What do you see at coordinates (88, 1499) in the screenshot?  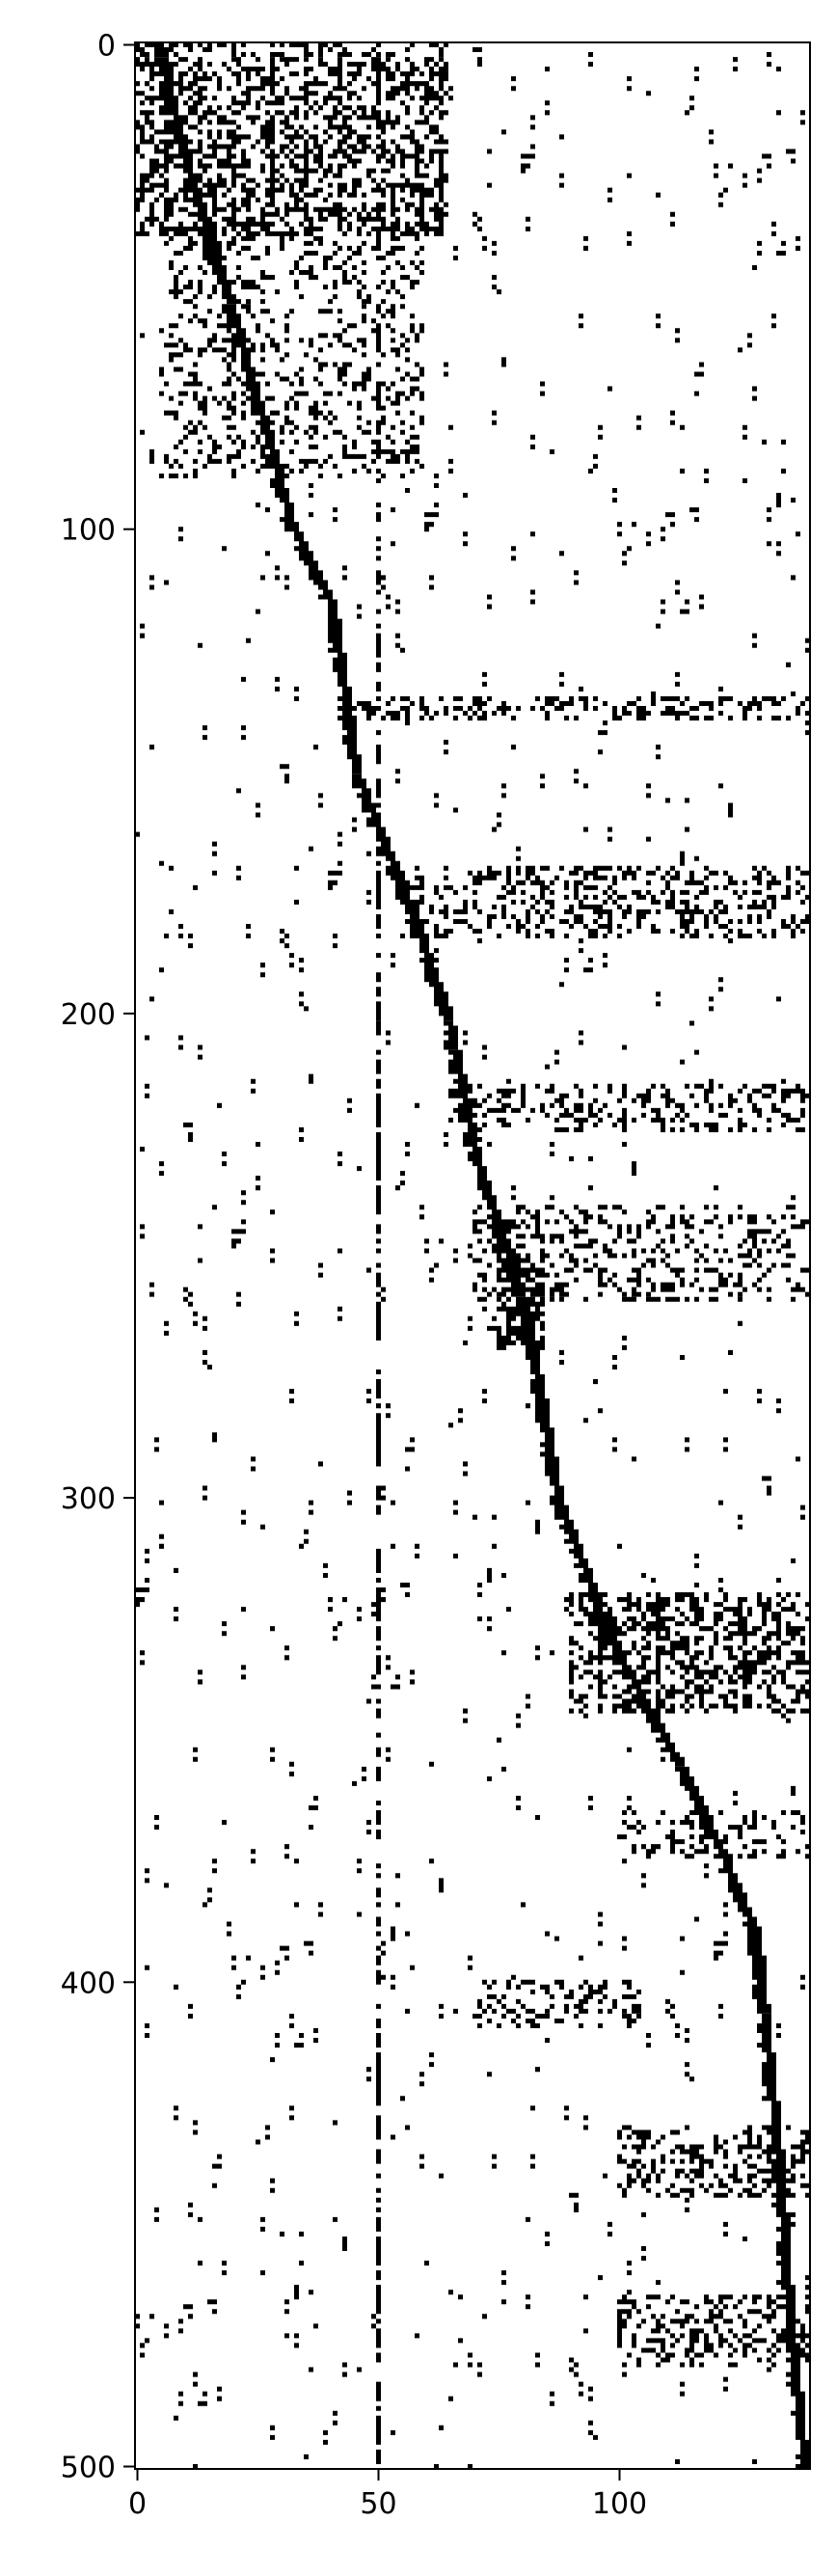 I see `y-tick-label: 300` at bounding box center [88, 1499].